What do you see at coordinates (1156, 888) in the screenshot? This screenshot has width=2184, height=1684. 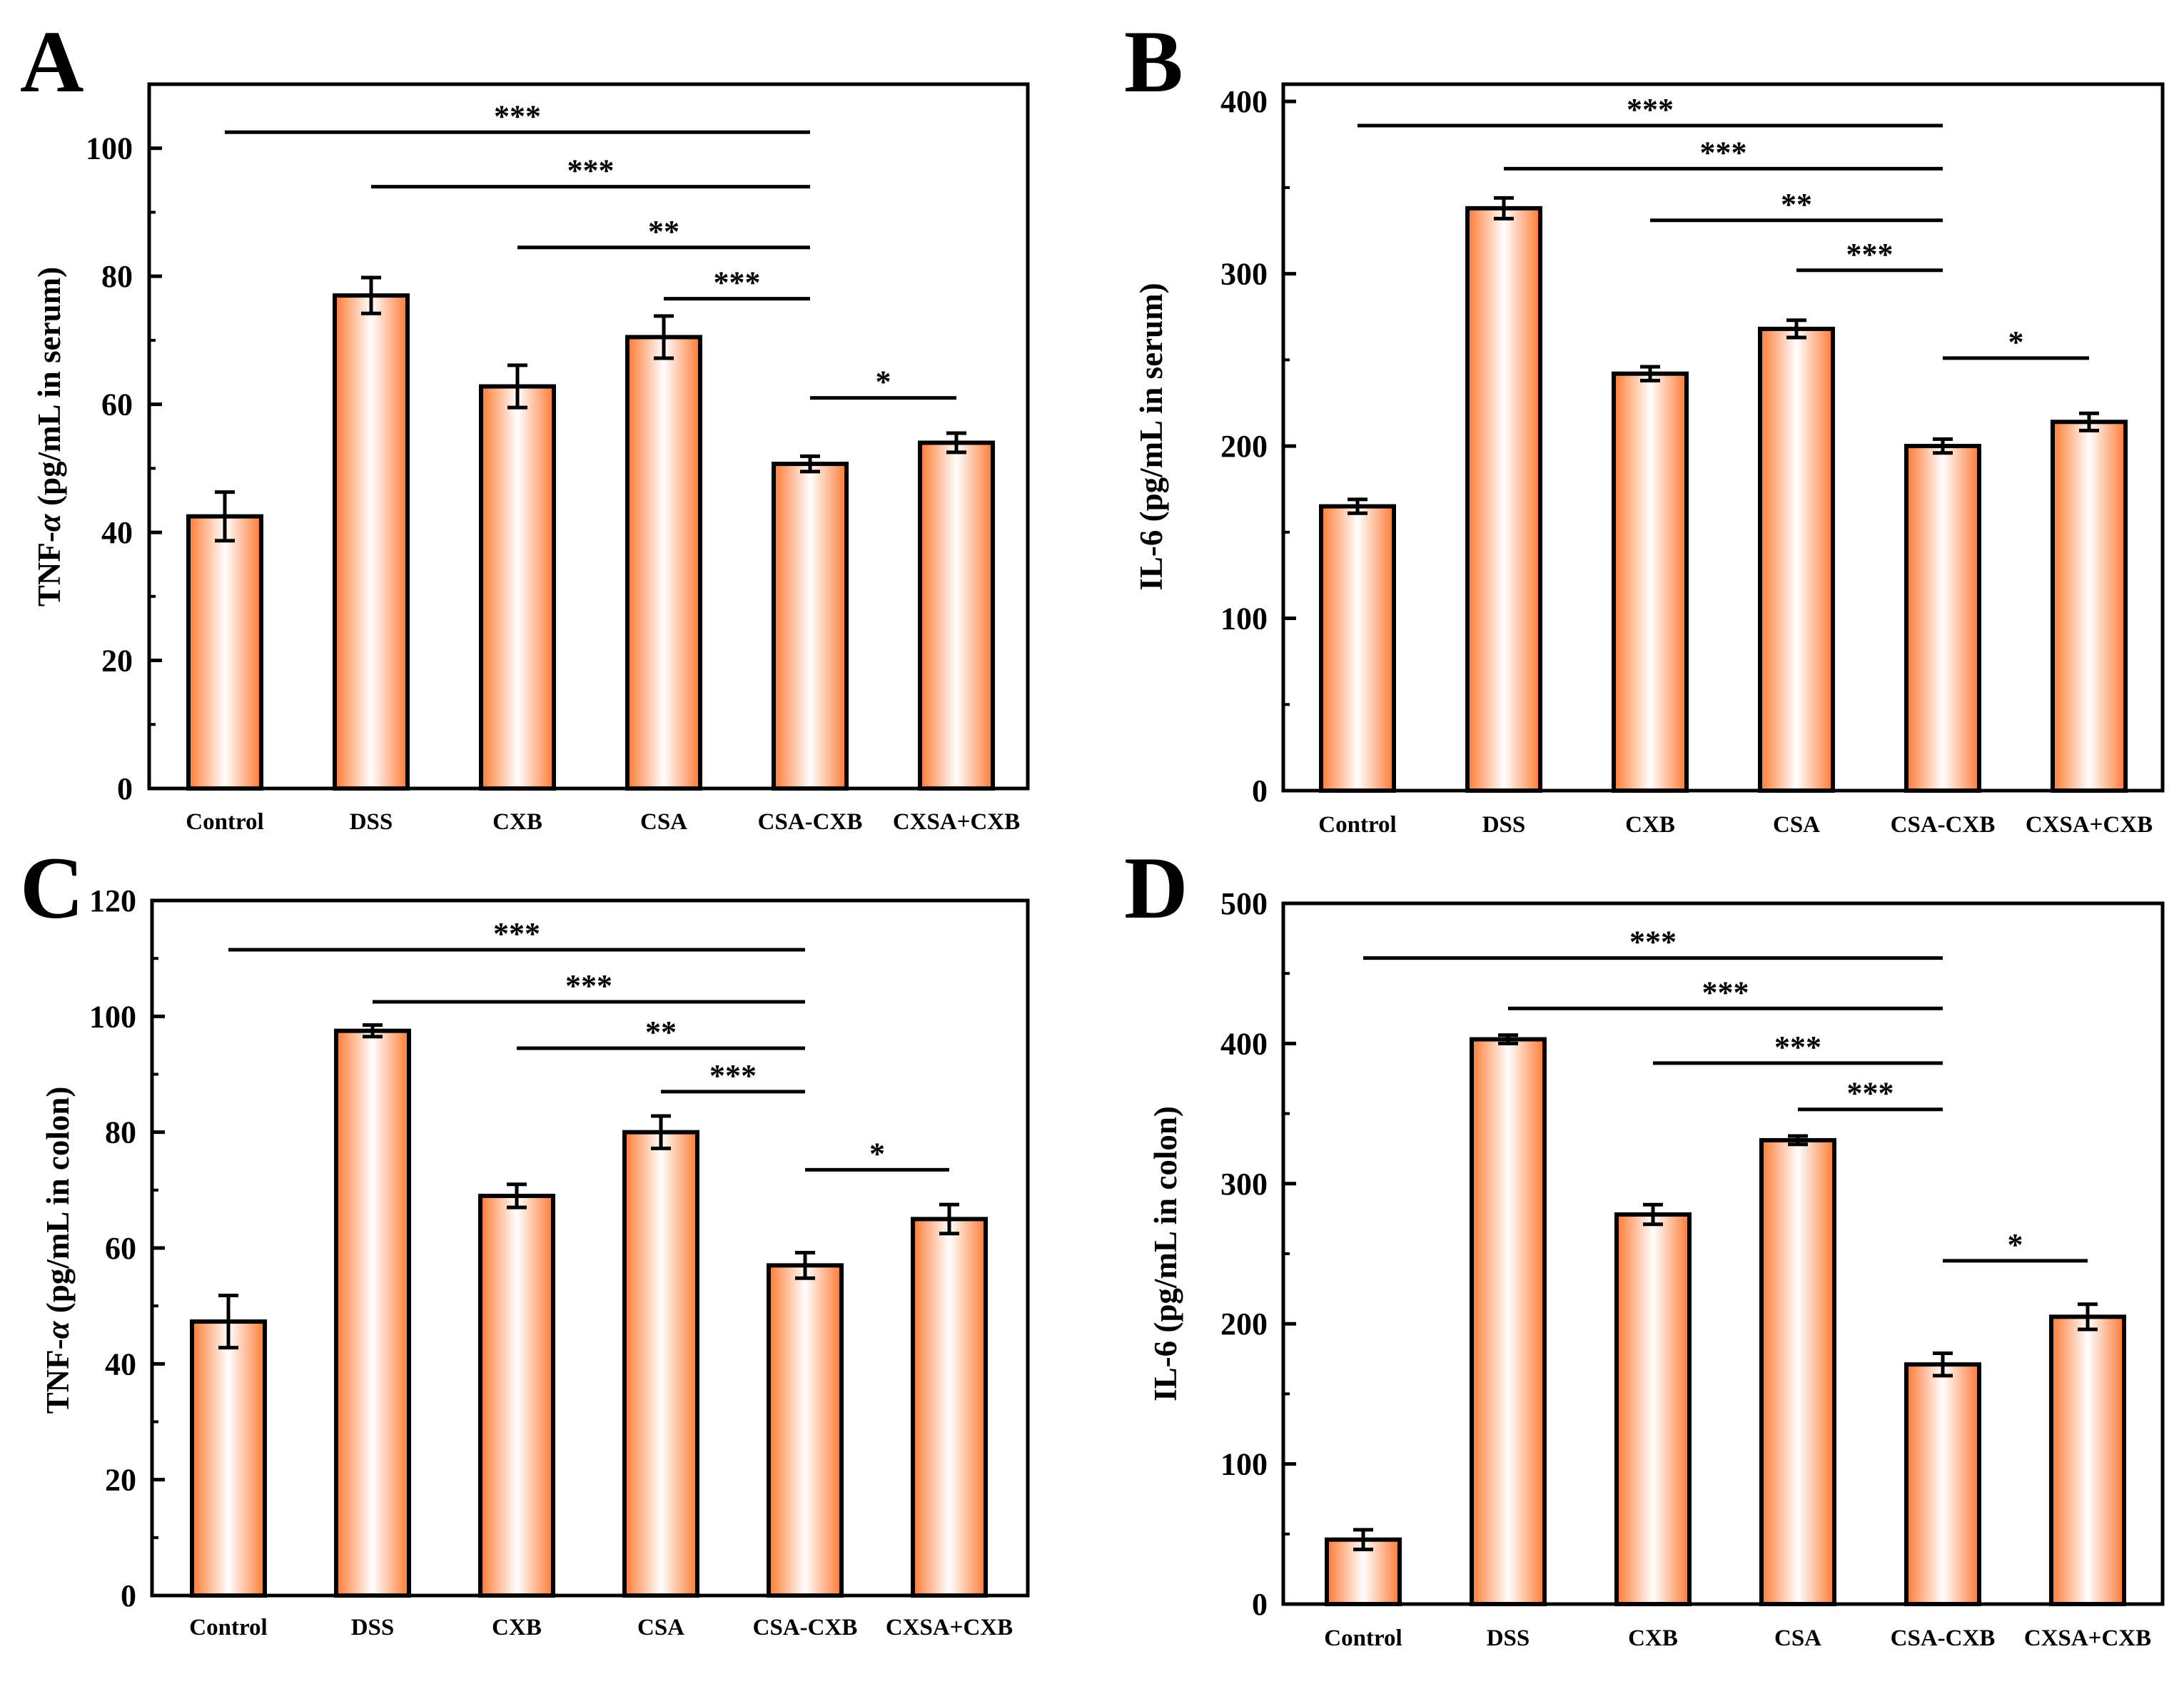 I see `panel-letter-d: D` at bounding box center [1156, 888].